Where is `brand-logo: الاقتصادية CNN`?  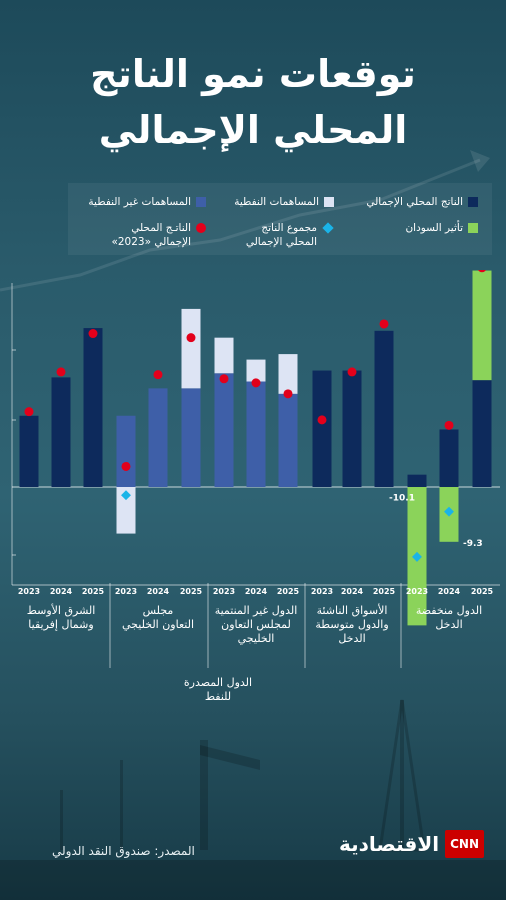 brand-logo: الاقتصادية CNN is located at coordinates (411, 844).